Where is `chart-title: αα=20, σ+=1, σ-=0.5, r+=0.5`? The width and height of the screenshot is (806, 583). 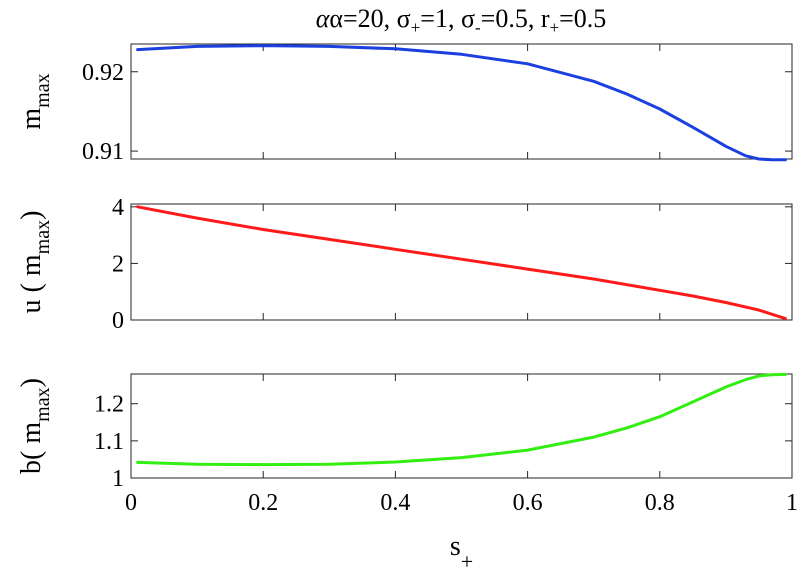 chart-title: αα=20, σ+=1, σ-=0.5, r+=0.5 is located at coordinates (461, 21).